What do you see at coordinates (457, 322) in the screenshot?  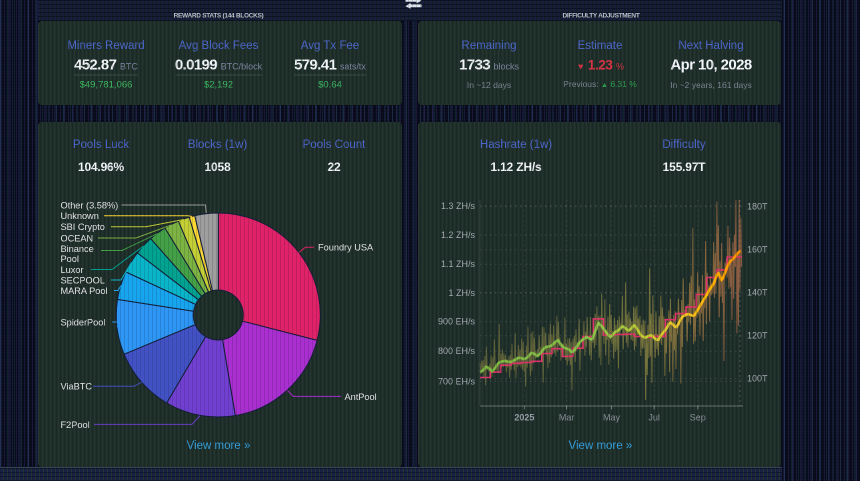 I see `svg-text: 900 EH/s` at bounding box center [457, 322].